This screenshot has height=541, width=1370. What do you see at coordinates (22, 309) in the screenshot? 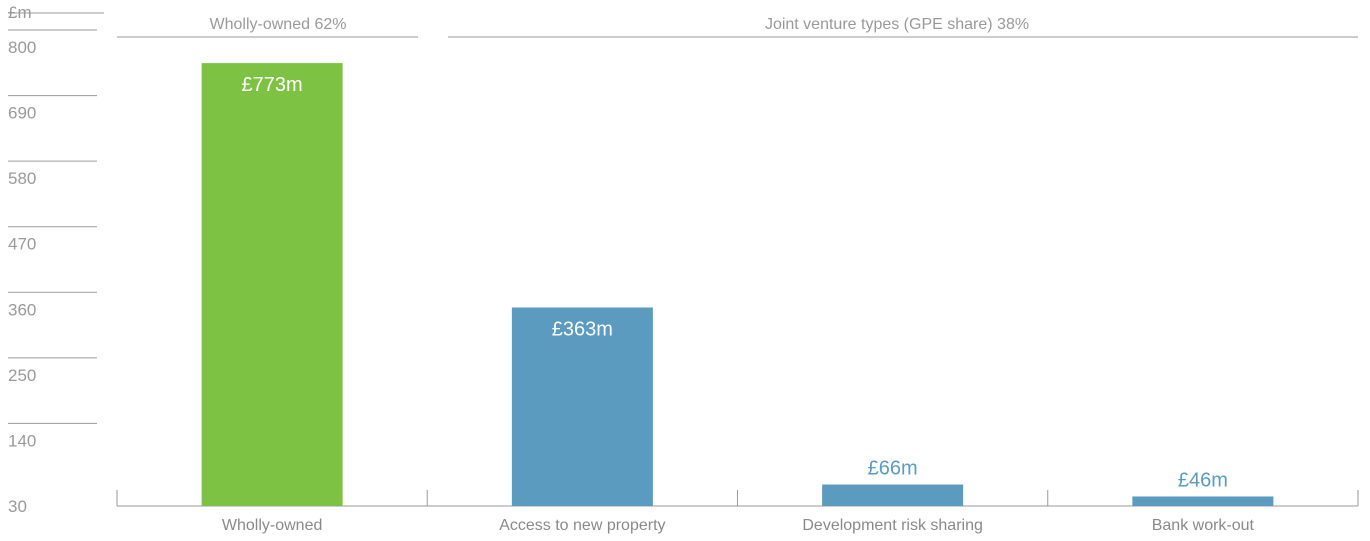
I see `y-tick-label: 360` at bounding box center [22, 309].